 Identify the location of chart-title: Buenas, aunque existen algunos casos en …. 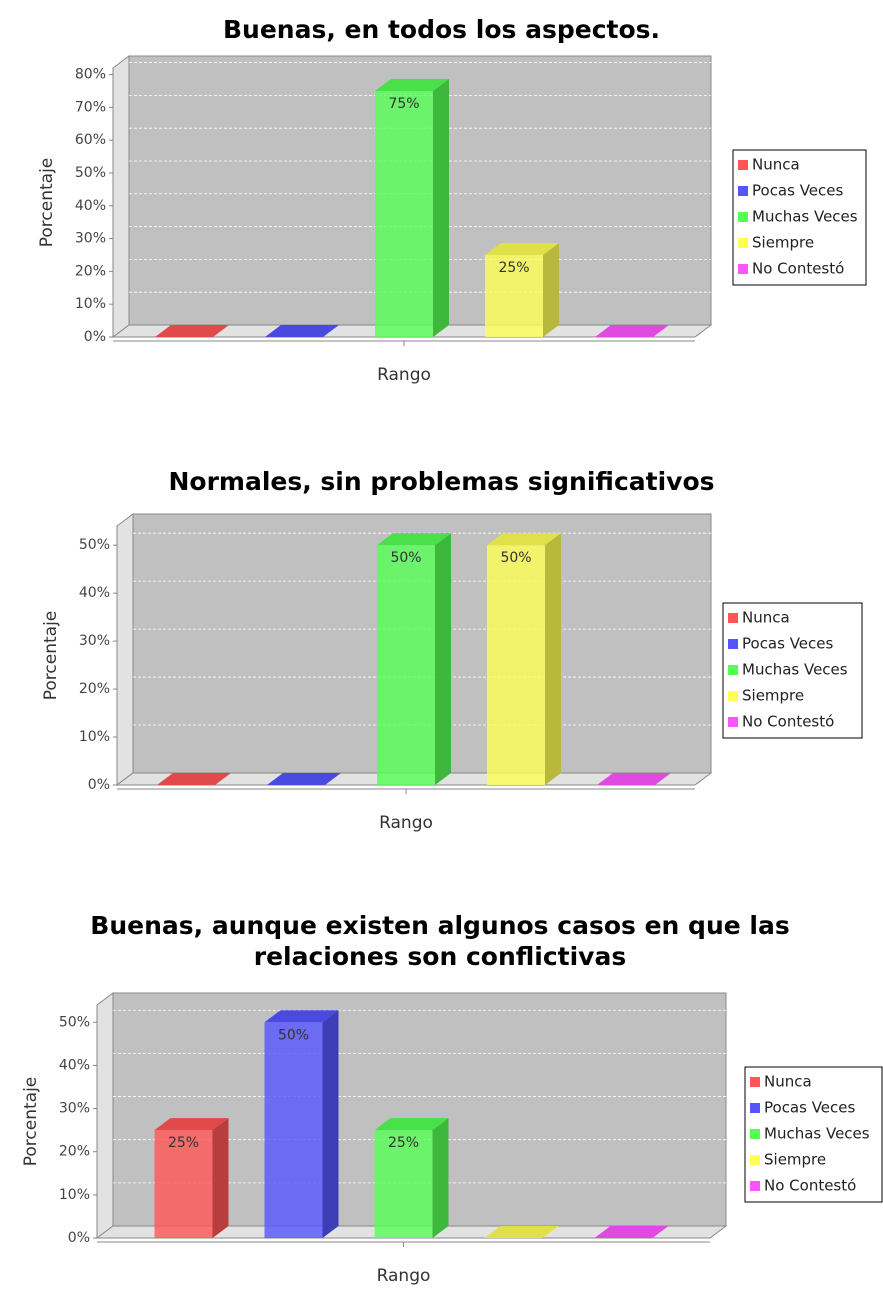
(440, 941).